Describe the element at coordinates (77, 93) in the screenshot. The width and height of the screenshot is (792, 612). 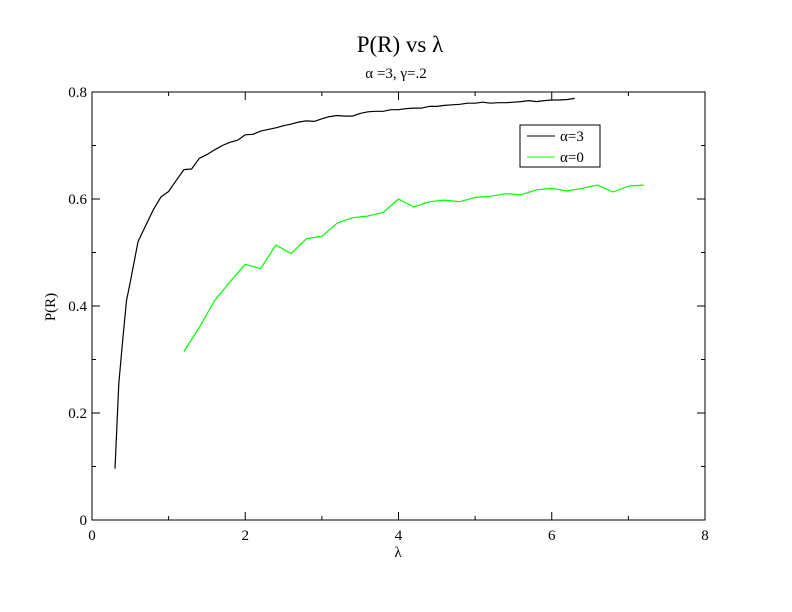
I see `y-tick-label: 0.8` at that location.